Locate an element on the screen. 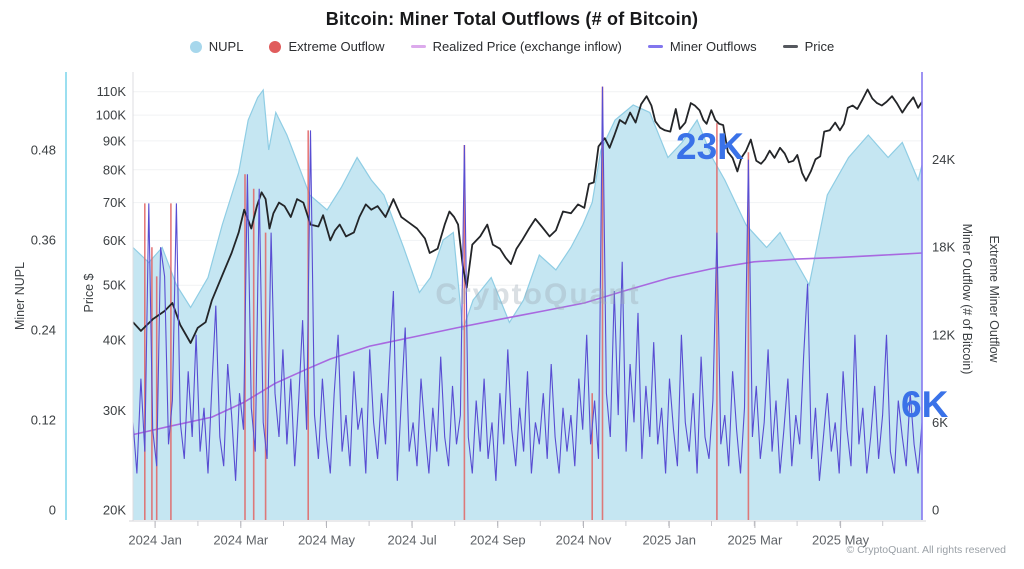 The height and width of the screenshot is (569, 1024). outflow-tick-label: 6K is located at coordinates (940, 422).